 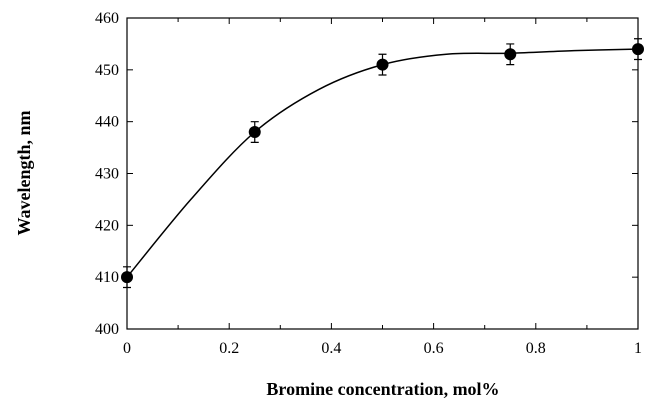 I want to click on y-tick-label: 420, so click(x=107, y=225).